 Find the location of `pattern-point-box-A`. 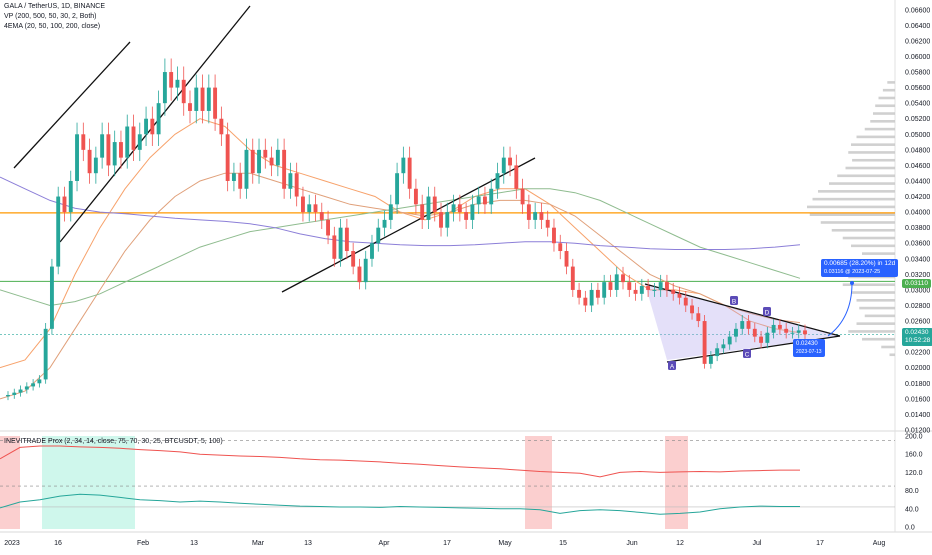

pattern-point-box-A is located at coordinates (672, 365).